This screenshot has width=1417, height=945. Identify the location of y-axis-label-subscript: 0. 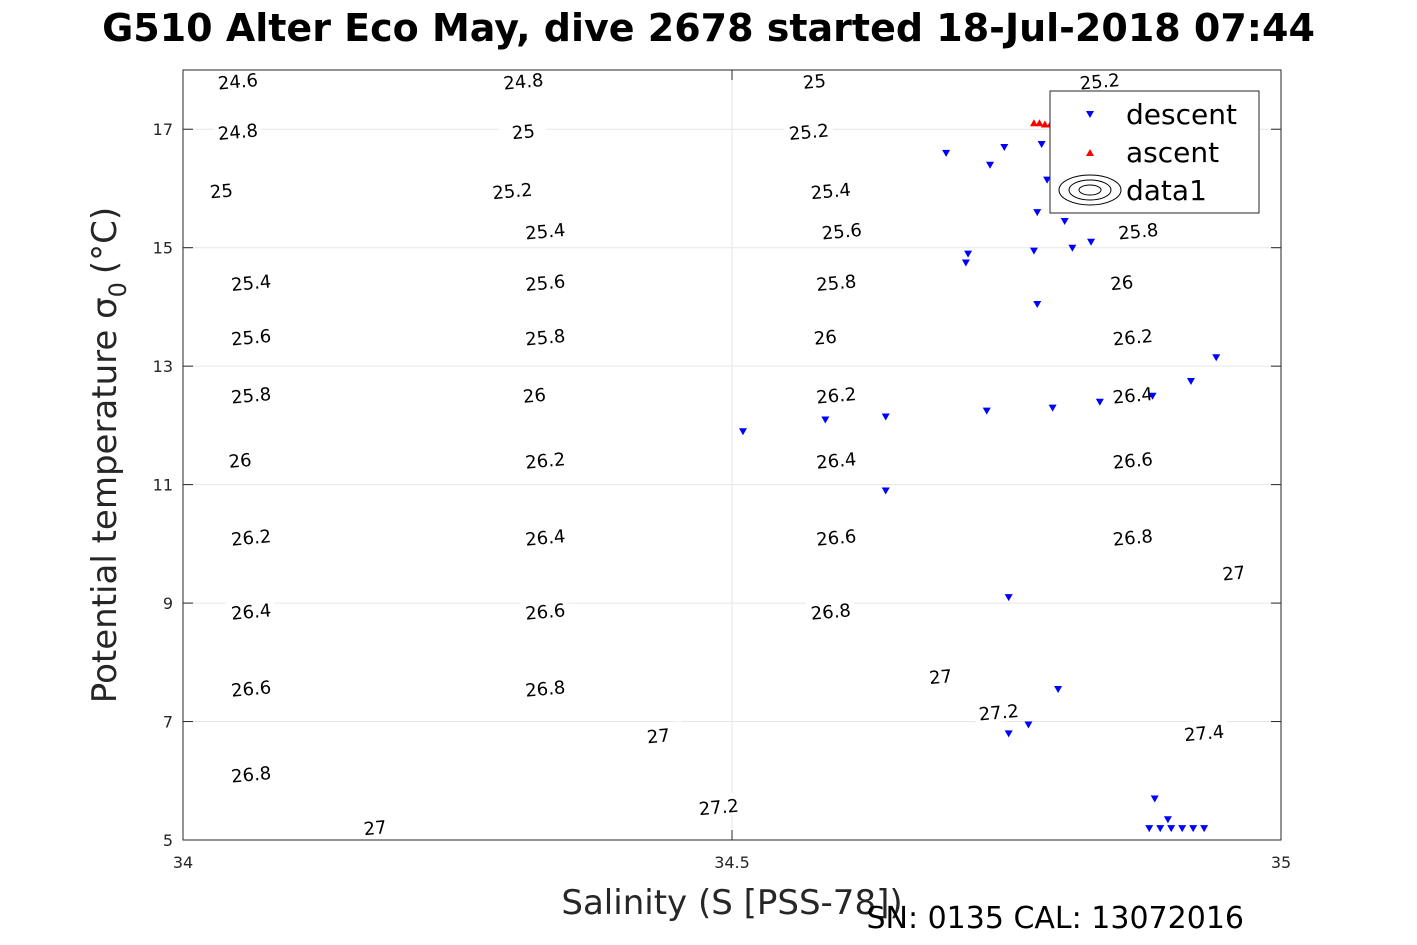
(118, 289).